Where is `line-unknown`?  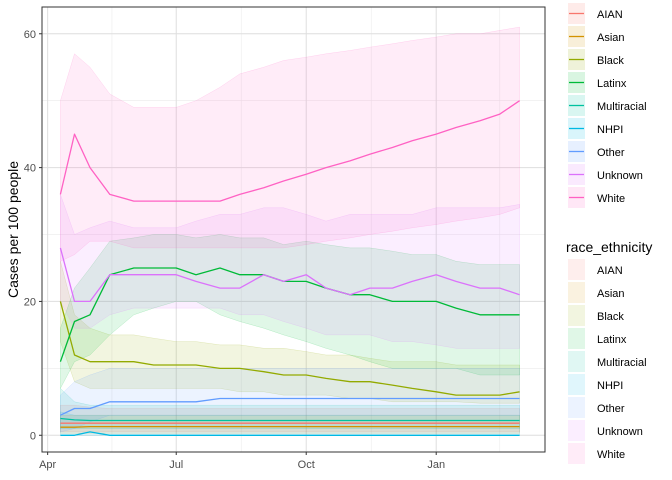 line-unknown is located at coordinates (289, 275).